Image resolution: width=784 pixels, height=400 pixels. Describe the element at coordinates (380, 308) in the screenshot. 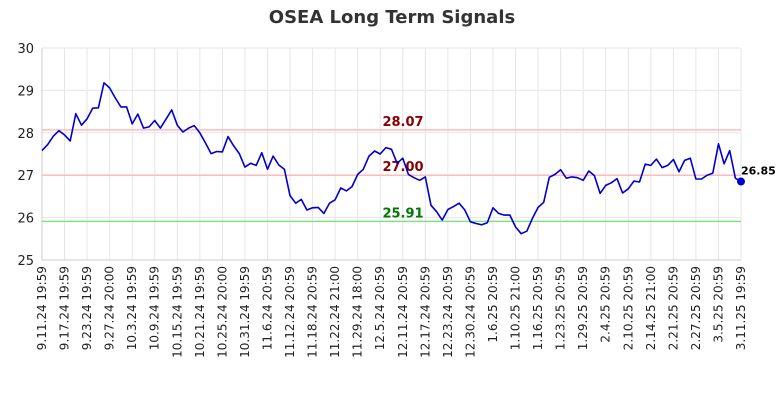

I see `x-tick-label: 12.5.24 20:59` at that location.